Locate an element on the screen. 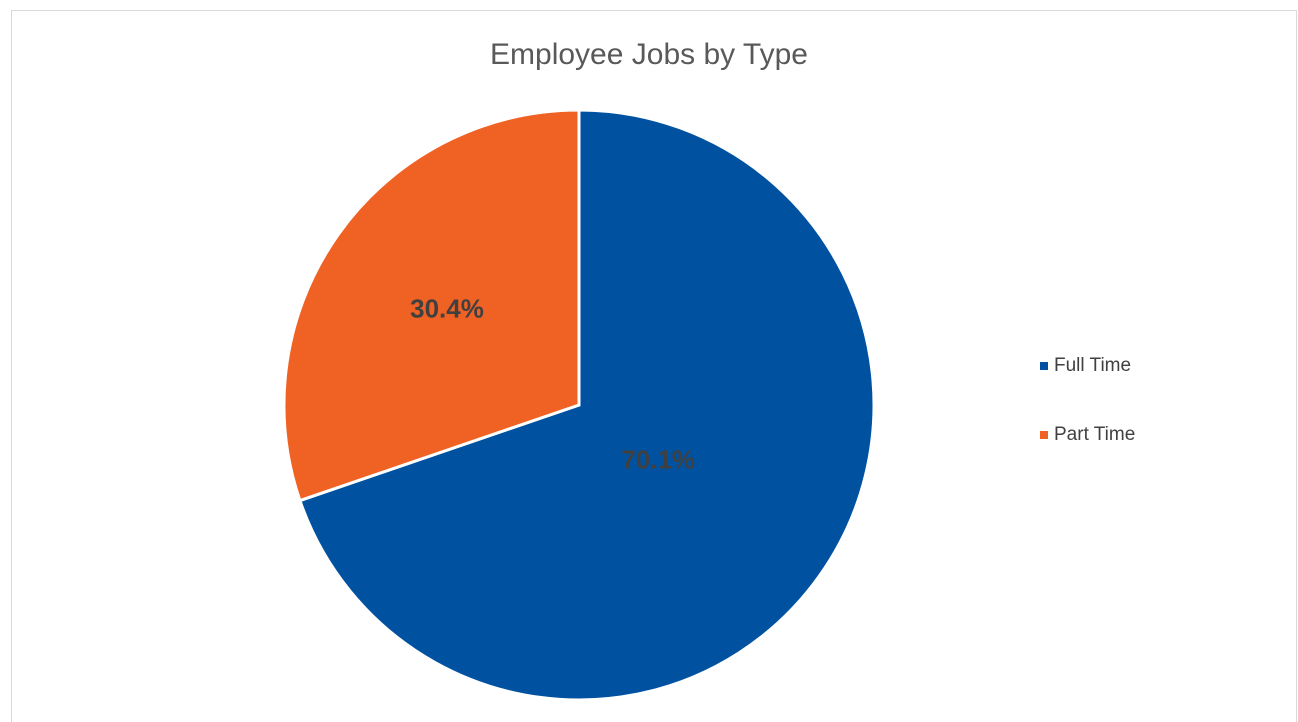 The image size is (1298, 722). pie-slice-part-time is located at coordinates (431, 305).